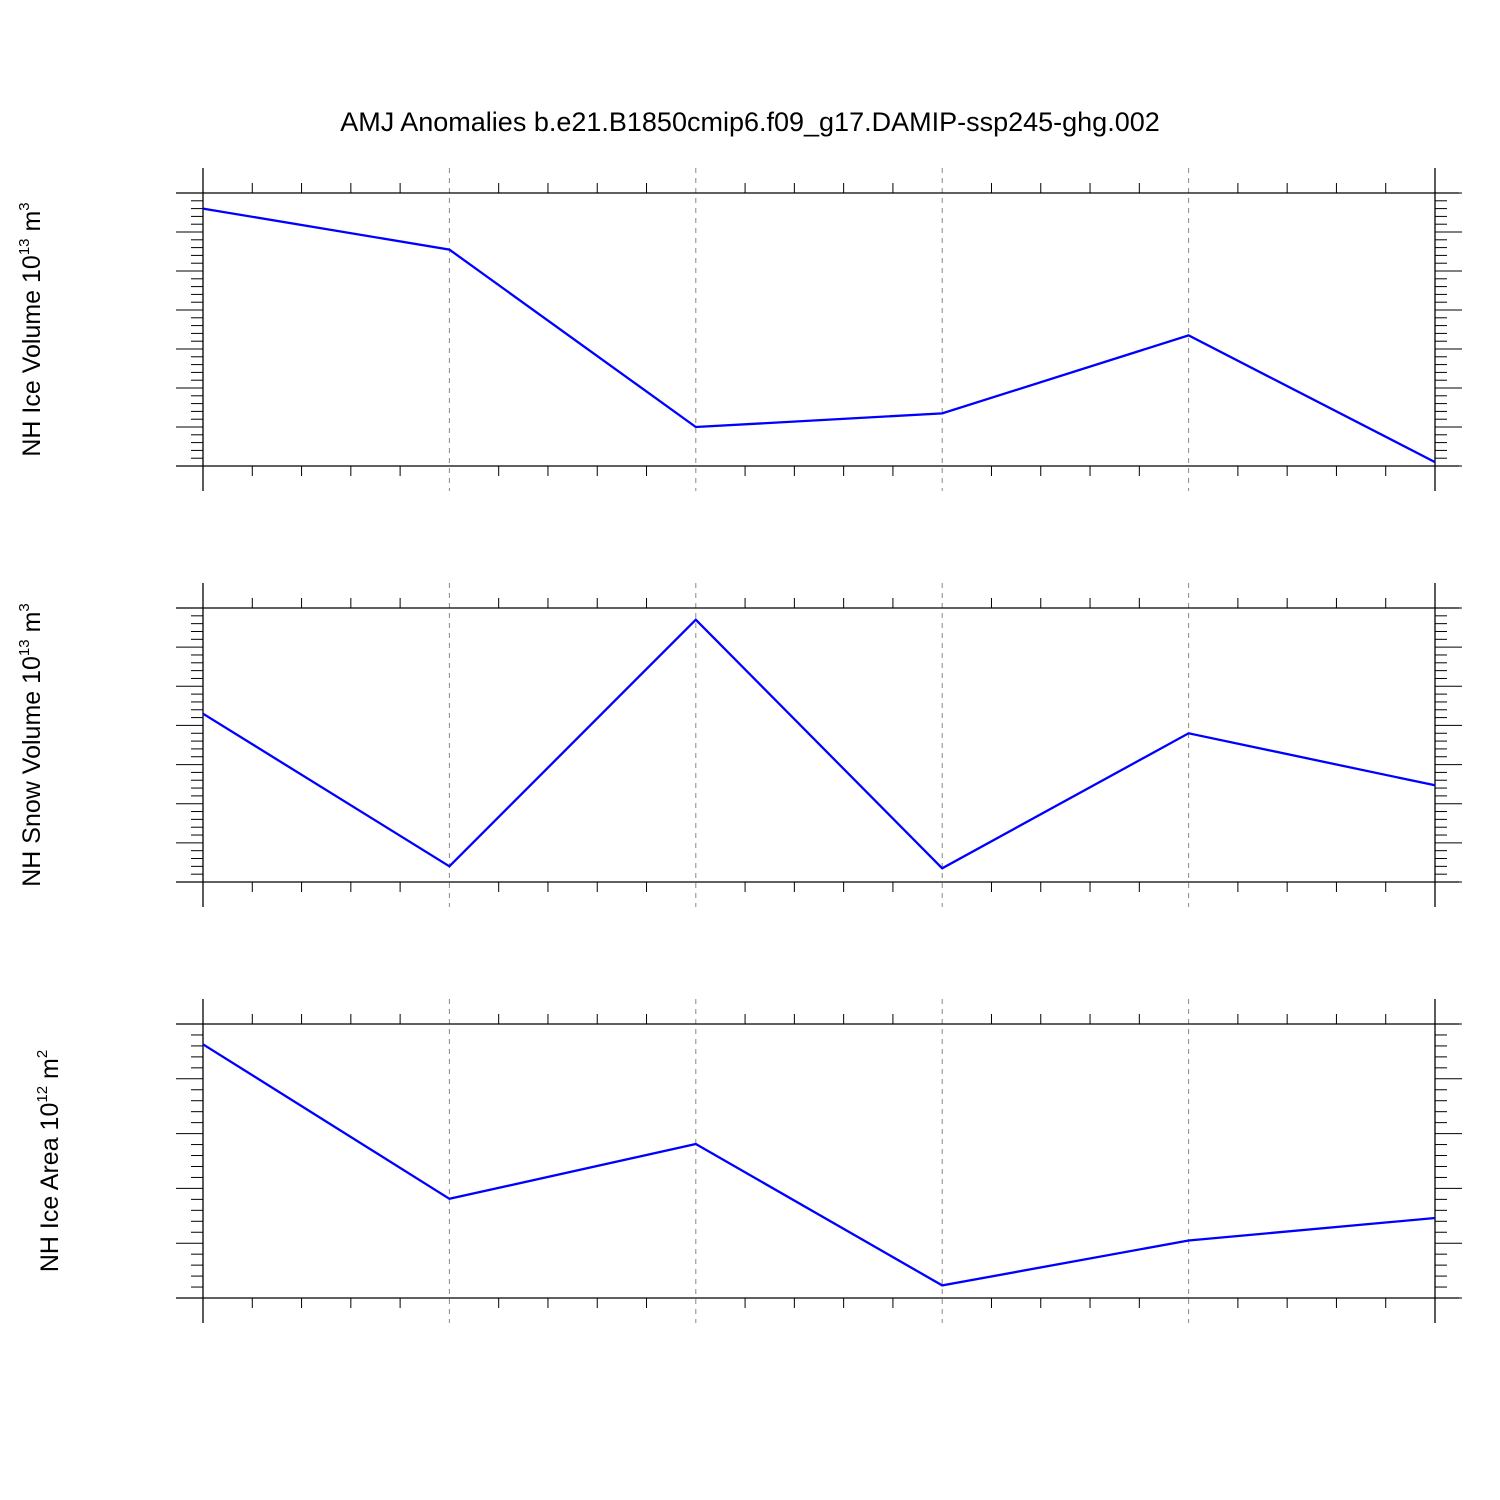 This screenshot has width=1500, height=1500. Describe the element at coordinates (32, 771) in the screenshot. I see `y-axis-label-text: NH Snow Volume 10` at that location.